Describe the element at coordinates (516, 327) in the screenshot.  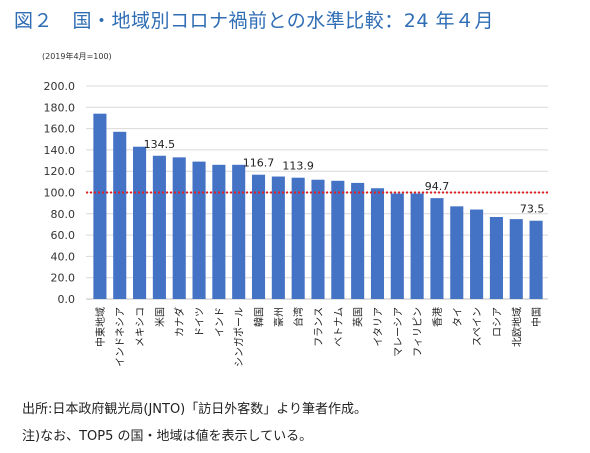
I see `x-tick-label: 北欧地域` at that location.